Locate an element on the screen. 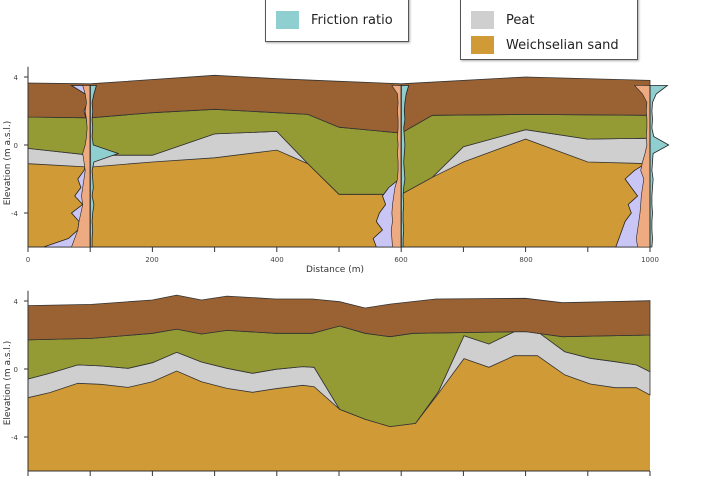  peat-swatch is located at coordinates (482, 20).